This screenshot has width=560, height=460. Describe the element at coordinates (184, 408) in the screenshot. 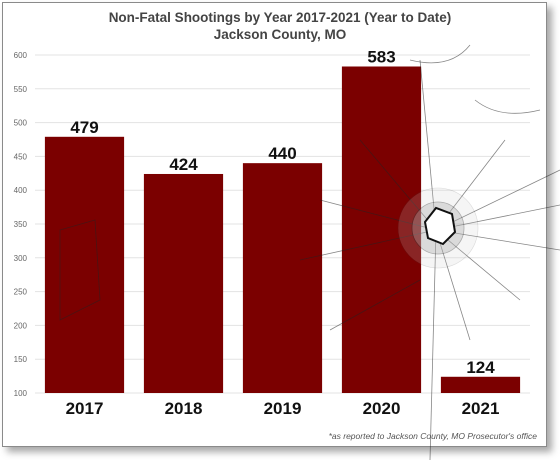

I see `x-tick-label-2018: 2018` at that location.